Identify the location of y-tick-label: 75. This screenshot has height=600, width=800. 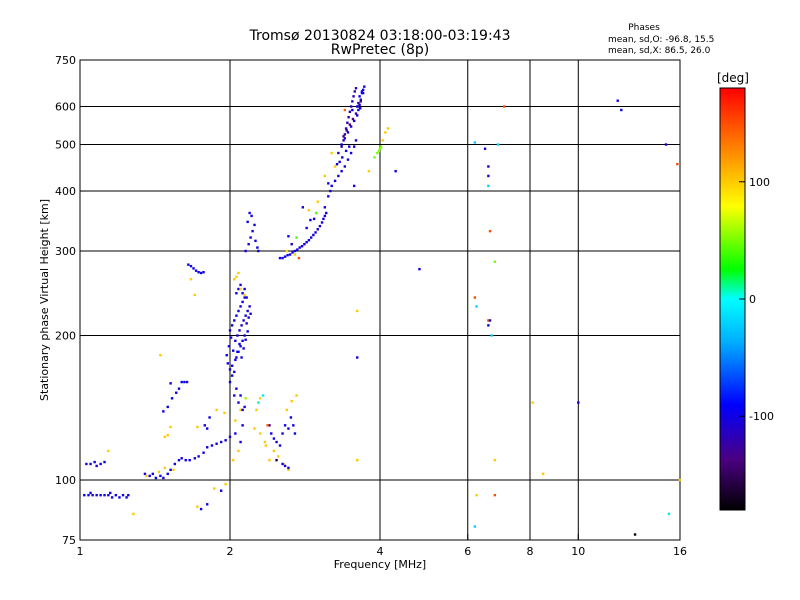
(69, 540).